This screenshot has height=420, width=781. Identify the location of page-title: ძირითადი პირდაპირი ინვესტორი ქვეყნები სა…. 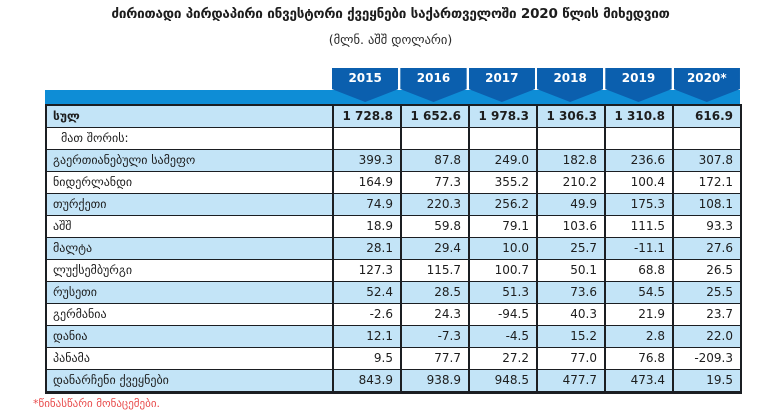
(390, 14).